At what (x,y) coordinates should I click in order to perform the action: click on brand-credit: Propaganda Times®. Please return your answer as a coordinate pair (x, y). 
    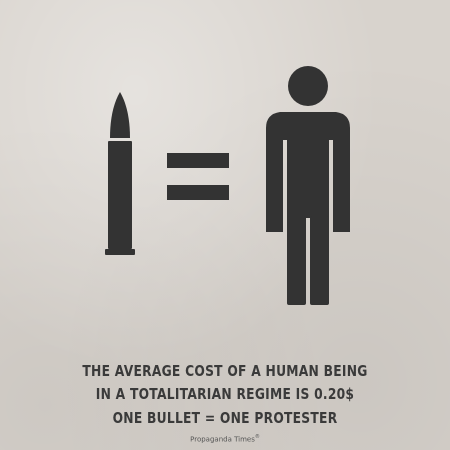
    Looking at the image, I should click on (225, 438).